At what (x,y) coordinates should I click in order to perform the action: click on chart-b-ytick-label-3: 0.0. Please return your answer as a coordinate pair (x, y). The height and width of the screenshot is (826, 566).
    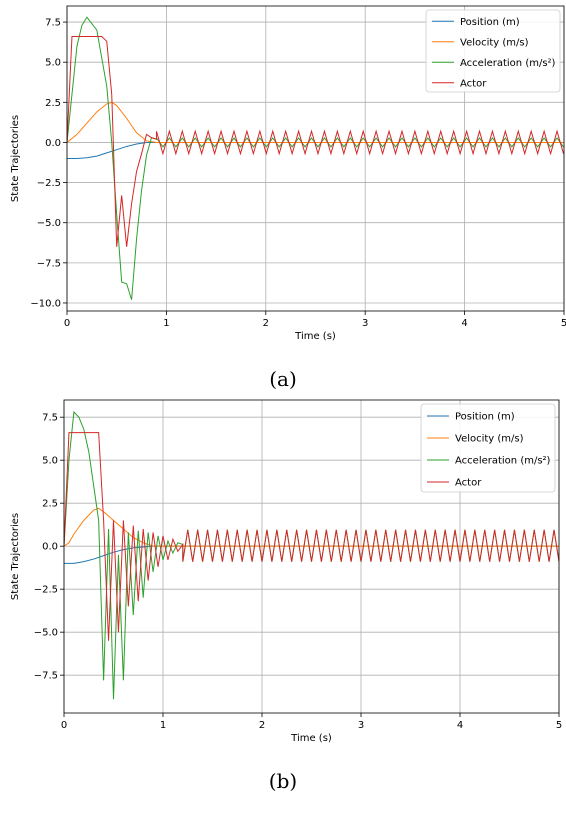
    Looking at the image, I should click on (50, 547).